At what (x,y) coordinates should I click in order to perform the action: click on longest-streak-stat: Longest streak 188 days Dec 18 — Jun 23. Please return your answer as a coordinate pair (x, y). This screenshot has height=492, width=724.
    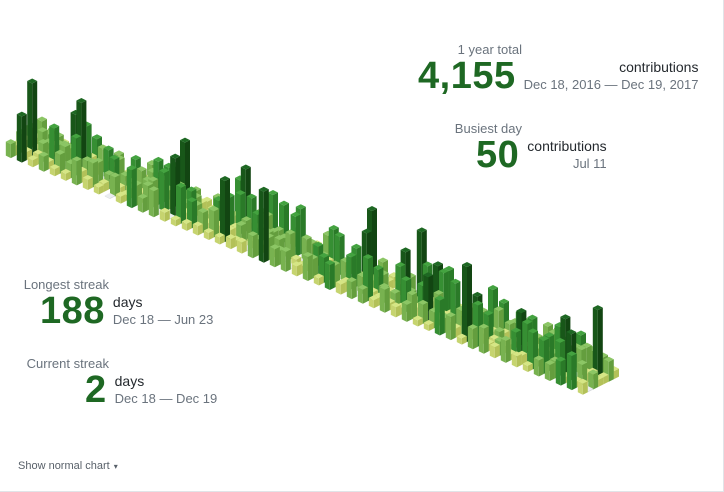
    Looking at the image, I should click on (116, 304).